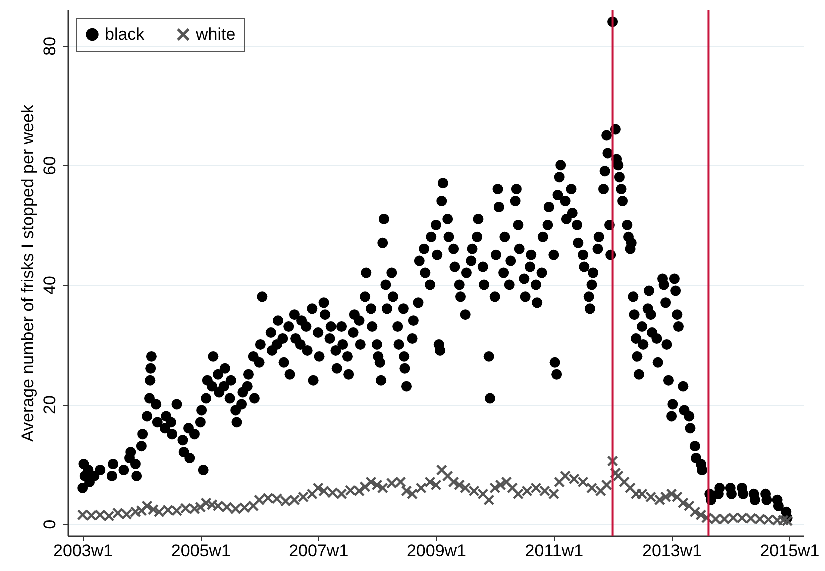 This screenshot has width=825, height=571. What do you see at coordinates (50, 166) in the screenshot?
I see `y-tick-label: 60` at bounding box center [50, 166].